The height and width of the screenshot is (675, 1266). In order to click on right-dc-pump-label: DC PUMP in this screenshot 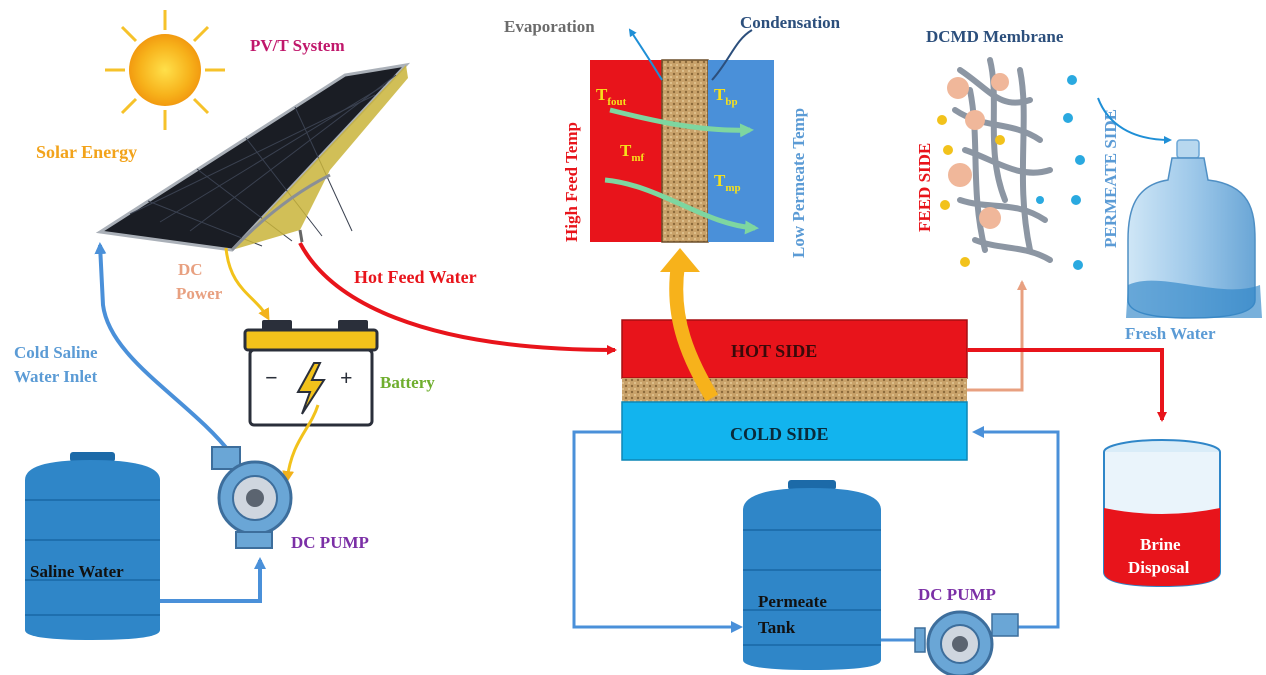, I will do `click(957, 594)`.